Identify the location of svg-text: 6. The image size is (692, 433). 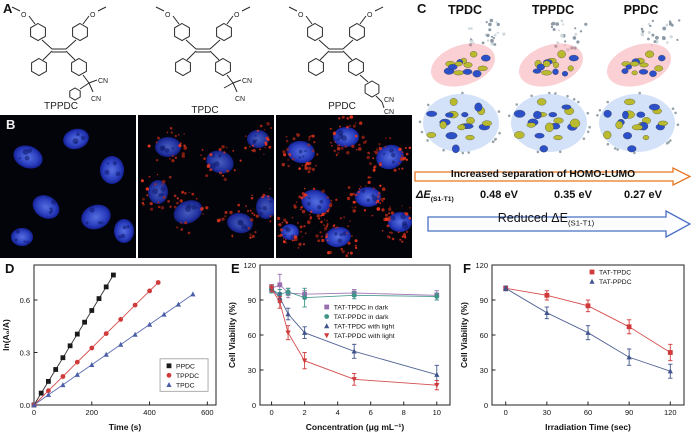
(371, 412).